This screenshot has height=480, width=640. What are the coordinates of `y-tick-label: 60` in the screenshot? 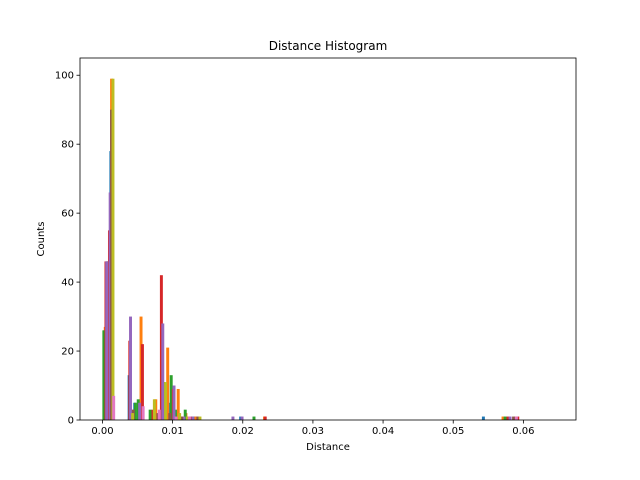 It's located at (67, 214).